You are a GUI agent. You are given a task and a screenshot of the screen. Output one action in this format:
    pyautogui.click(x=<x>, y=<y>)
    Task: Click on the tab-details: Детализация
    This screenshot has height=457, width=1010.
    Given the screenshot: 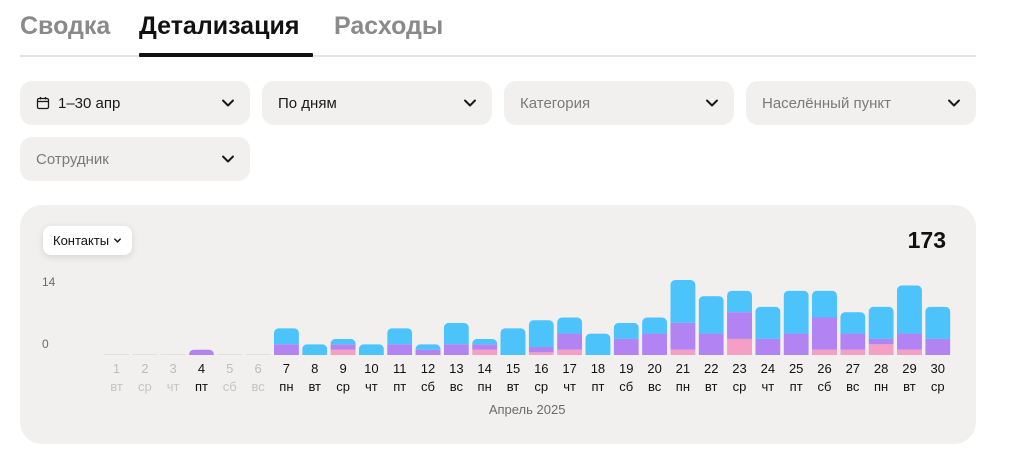 What is the action you would take?
    pyautogui.click(x=219, y=26)
    